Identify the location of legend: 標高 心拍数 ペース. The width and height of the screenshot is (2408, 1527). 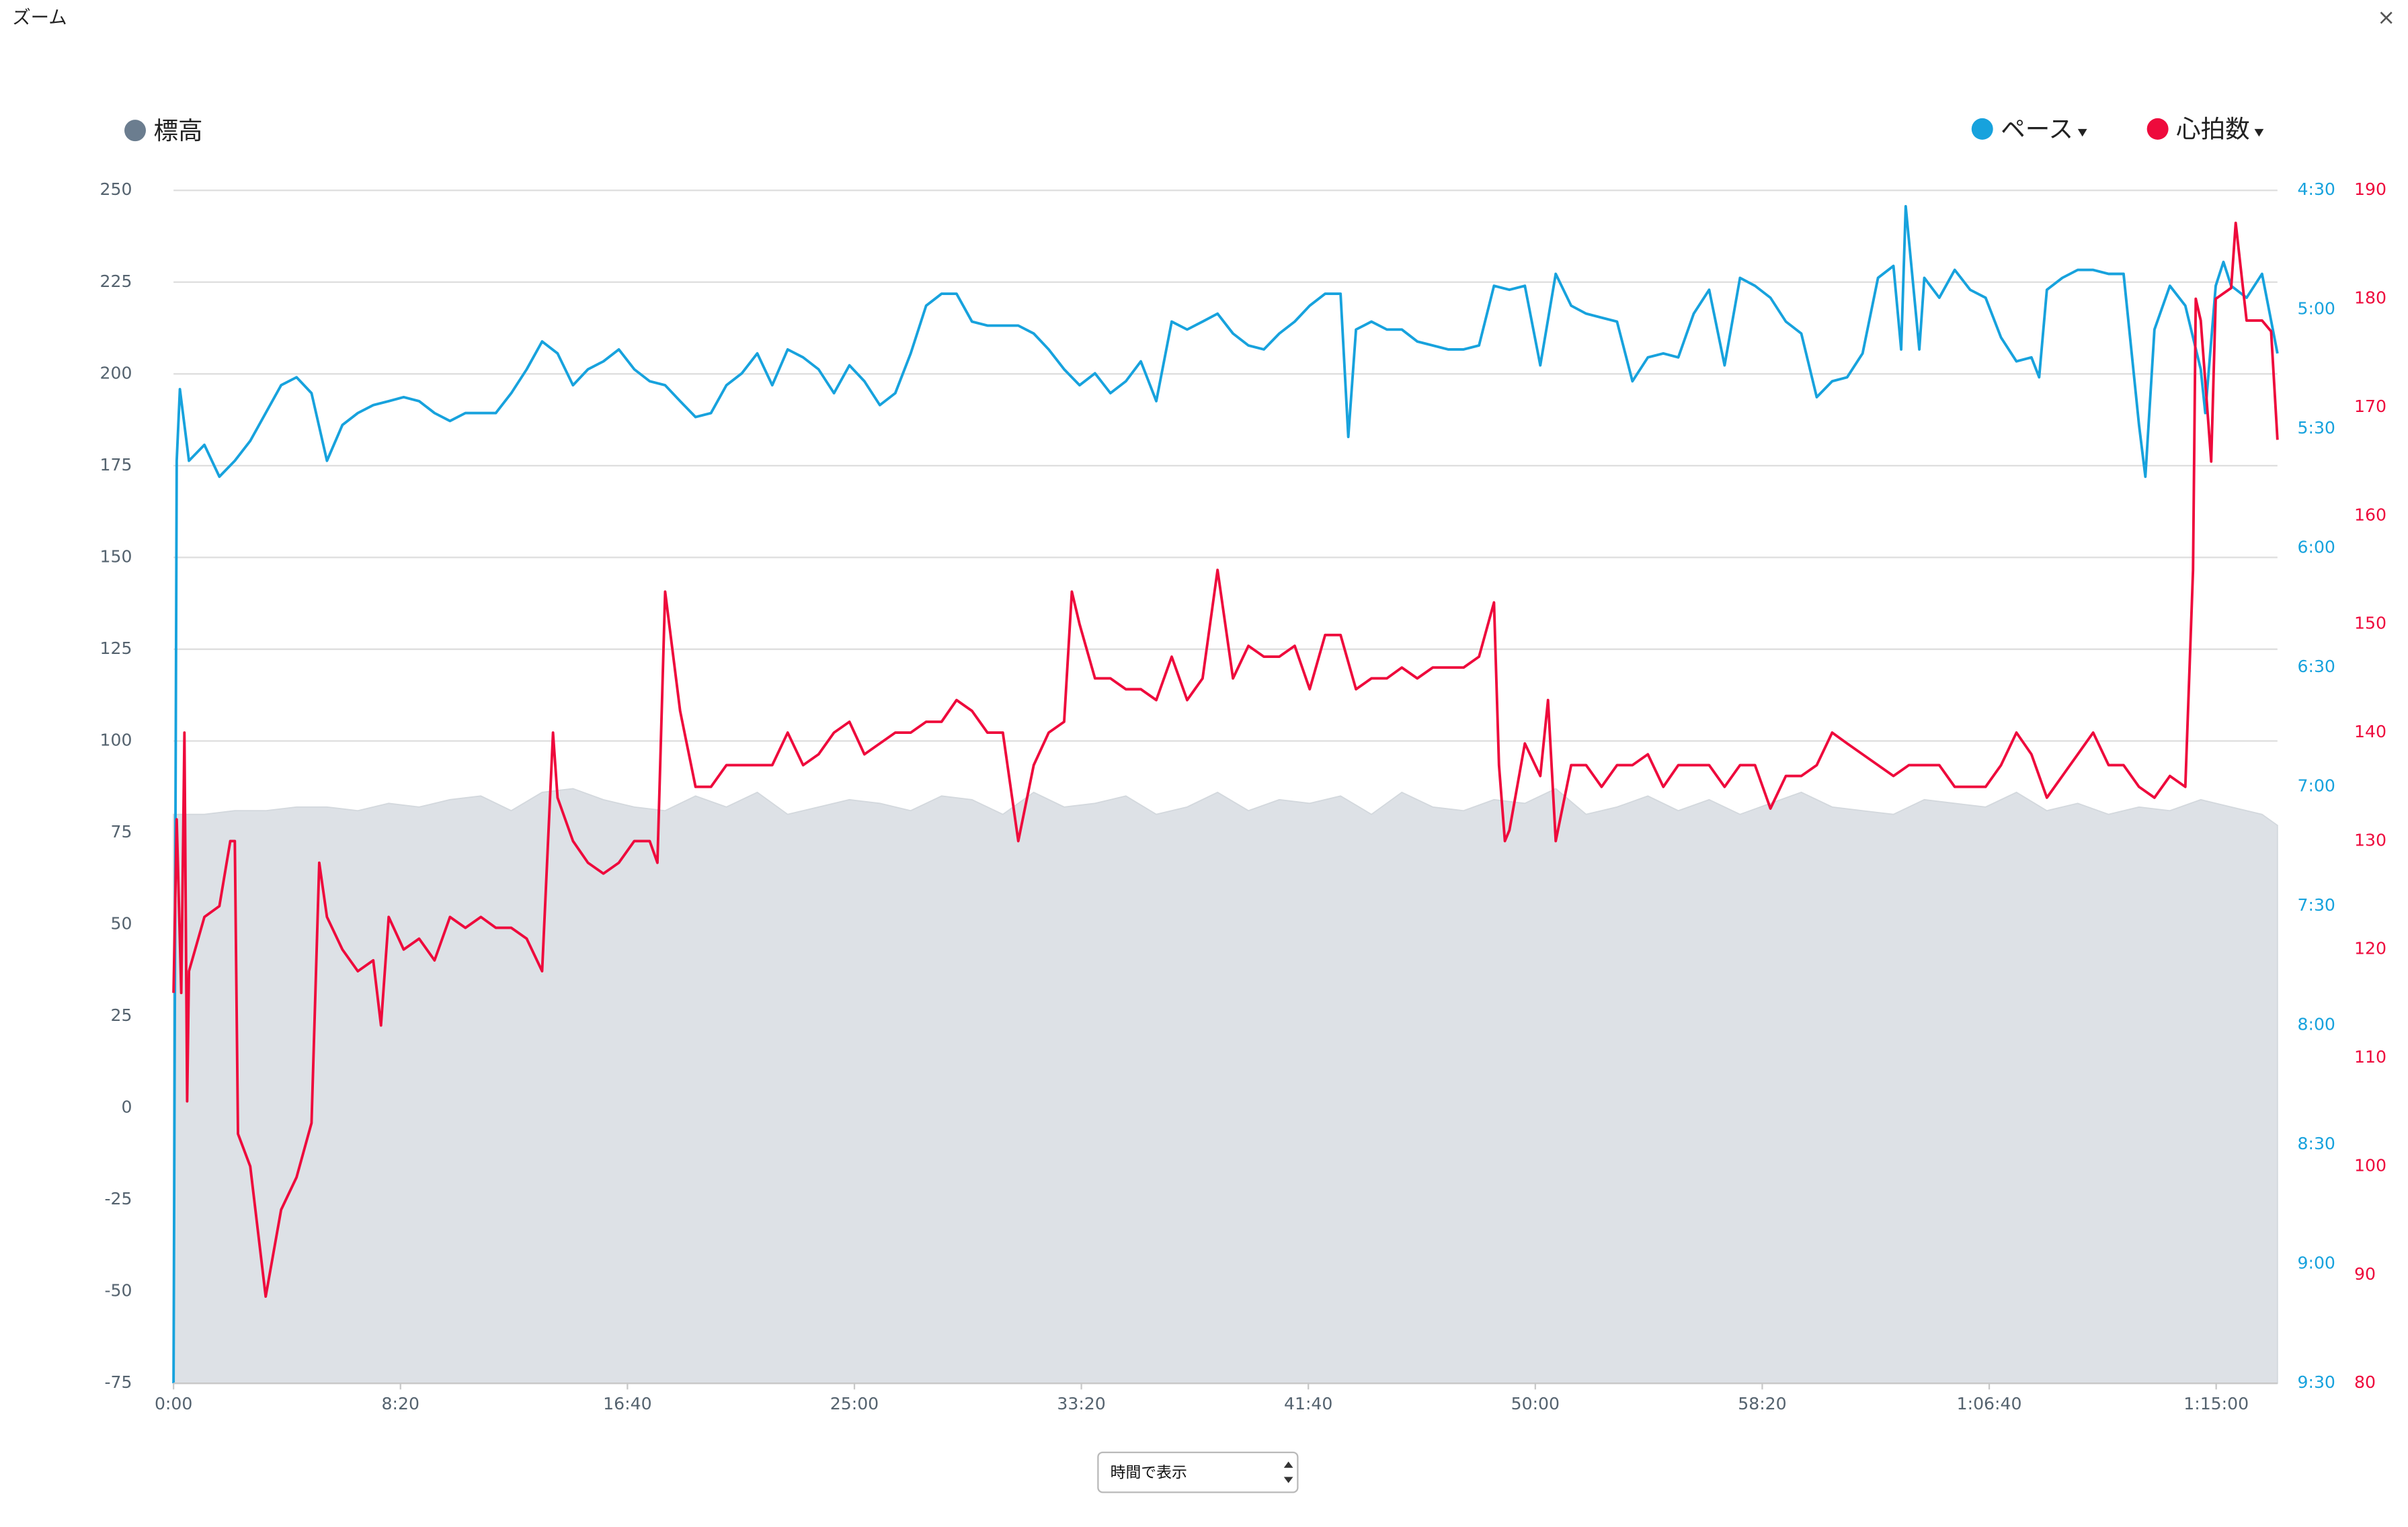
(1194, 130).